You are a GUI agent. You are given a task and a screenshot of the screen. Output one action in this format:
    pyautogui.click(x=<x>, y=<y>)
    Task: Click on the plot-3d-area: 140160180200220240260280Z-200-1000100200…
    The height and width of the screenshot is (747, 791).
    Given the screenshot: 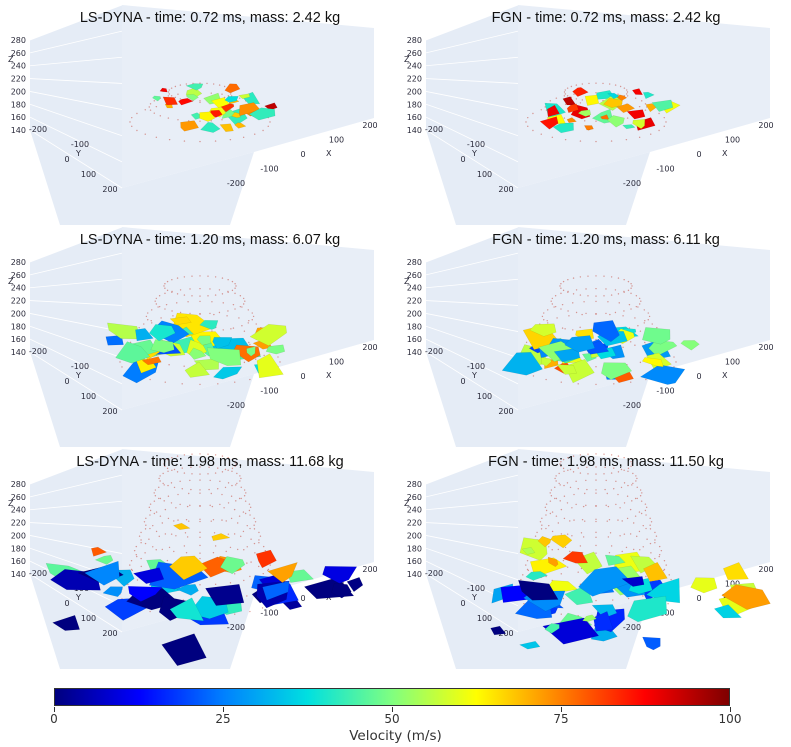 What is the action you would take?
    pyautogui.click(x=589, y=558)
    